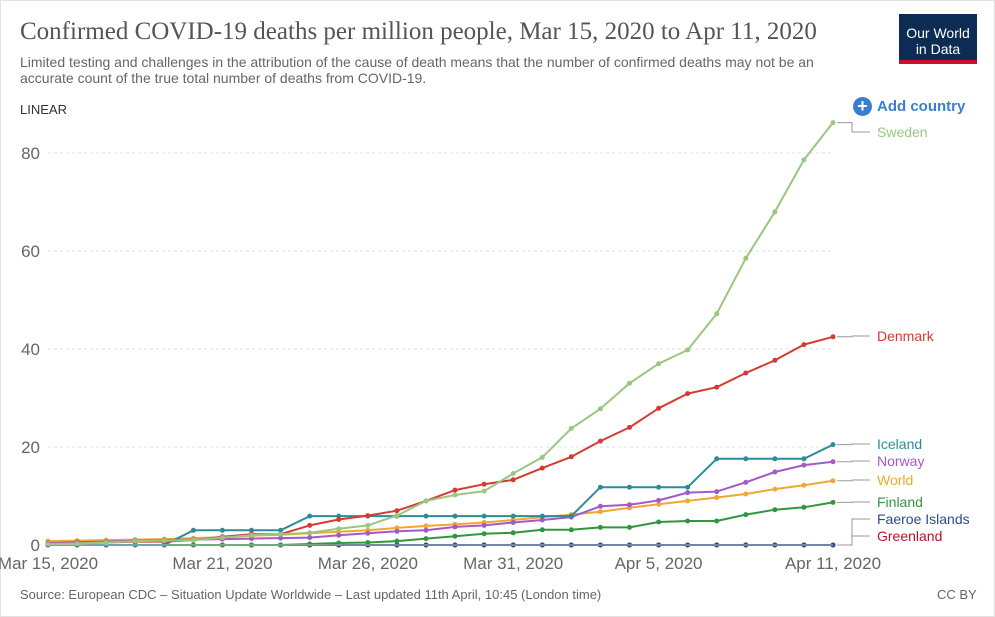  What do you see at coordinates (368, 563) in the screenshot?
I see `x-tick-label: Mar 26, 2020` at bounding box center [368, 563].